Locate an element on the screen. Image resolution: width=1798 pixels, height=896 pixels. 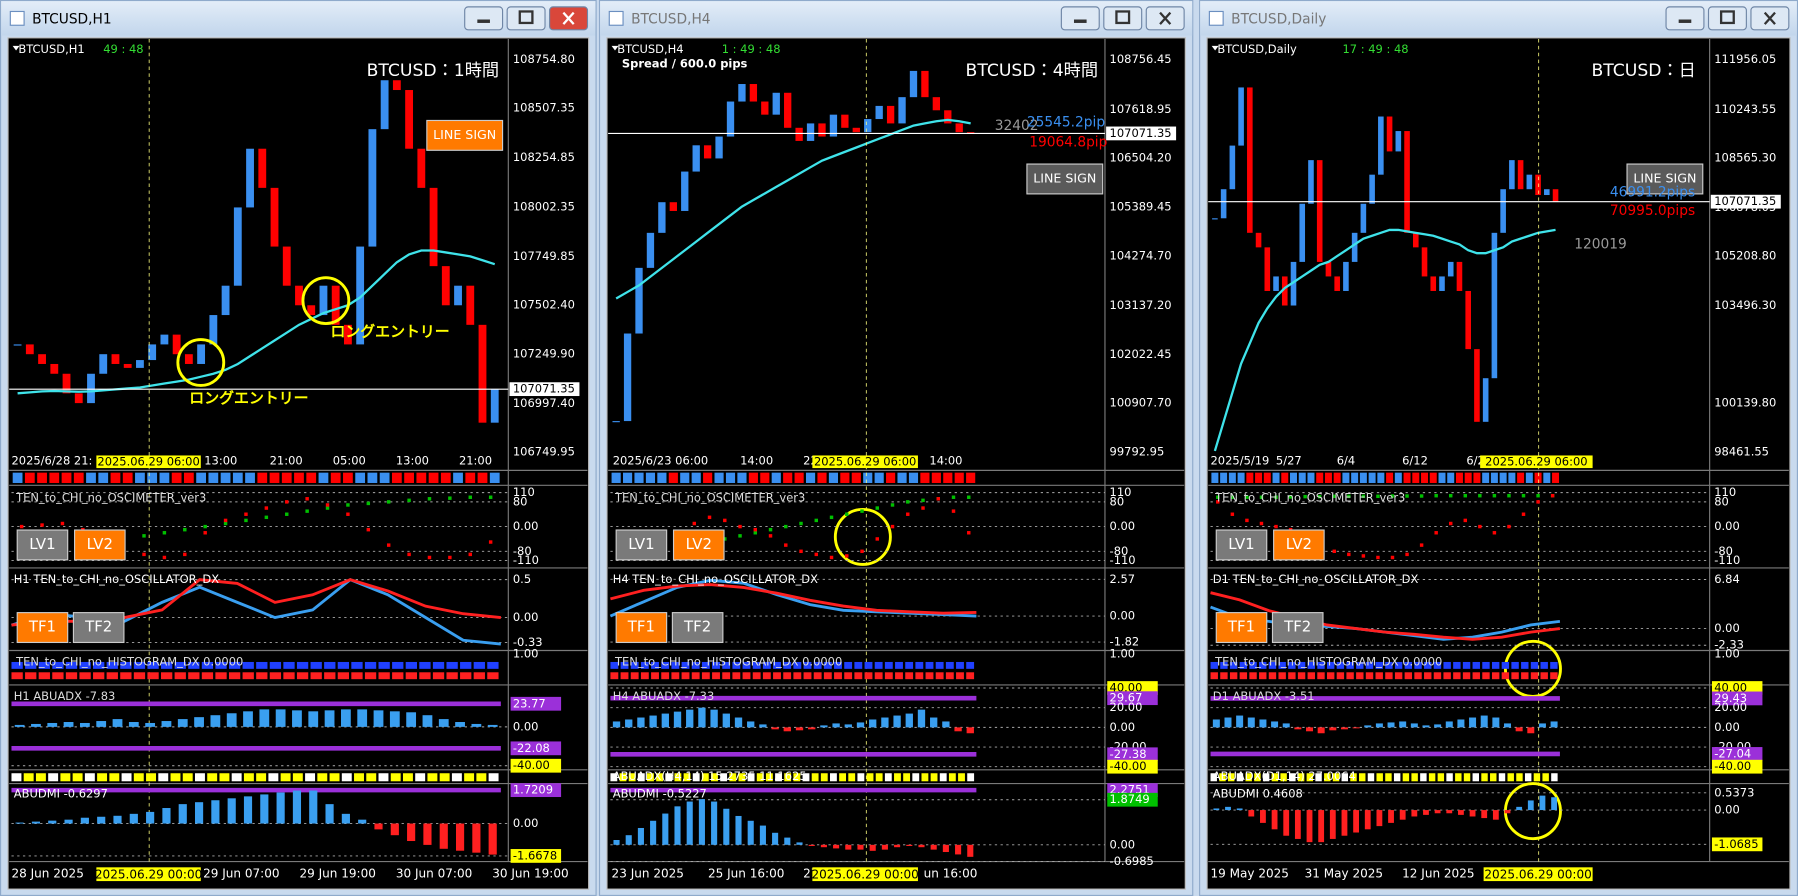
highlight-date: 2025.06.29 00:00 is located at coordinates (1537, 874).